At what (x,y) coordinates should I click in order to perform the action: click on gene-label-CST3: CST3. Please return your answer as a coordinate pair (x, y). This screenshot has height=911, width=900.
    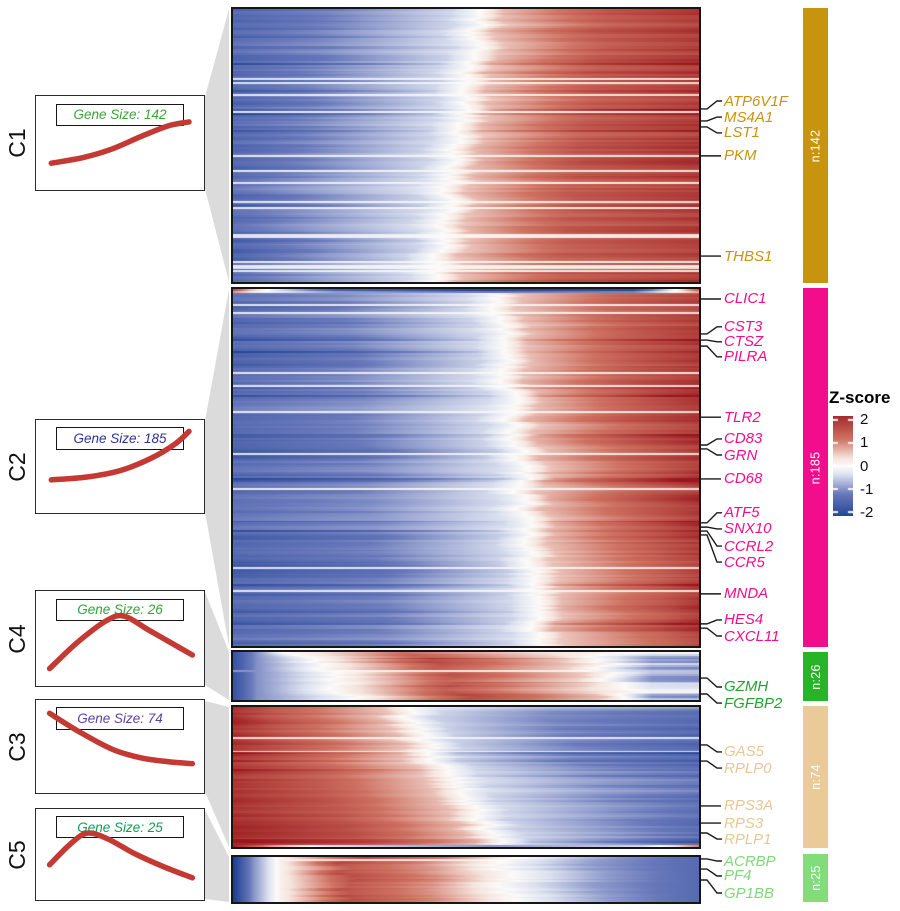
    Looking at the image, I should click on (743, 327).